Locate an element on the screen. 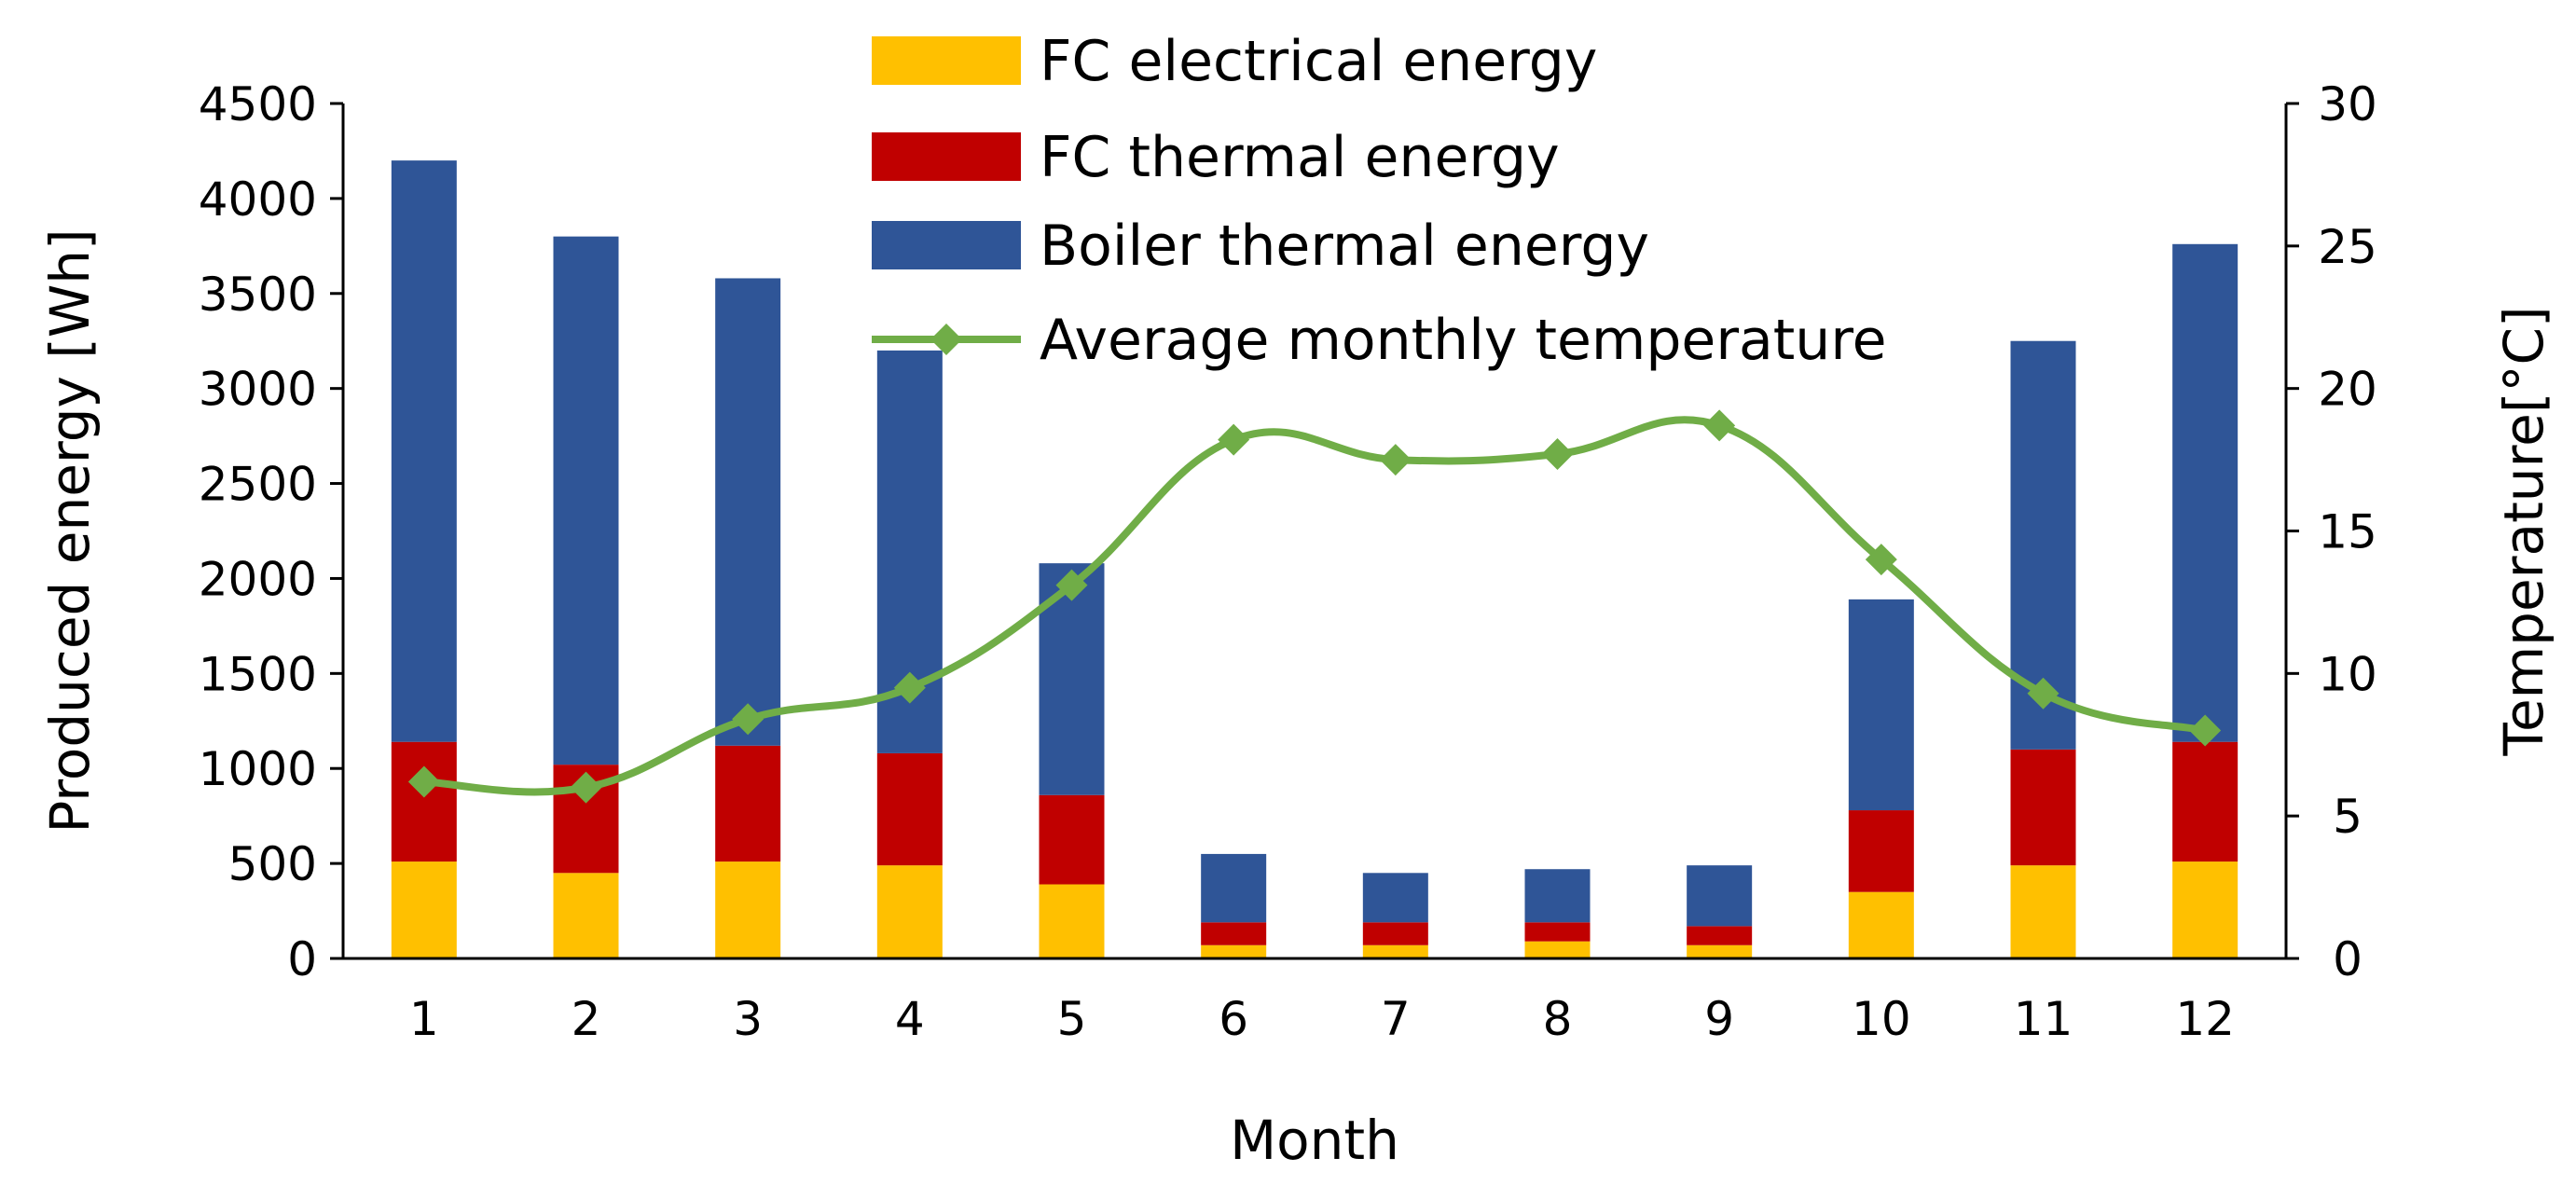 The width and height of the screenshot is (2576, 1199). x-tick-label: 11 is located at coordinates (2043, 1019).